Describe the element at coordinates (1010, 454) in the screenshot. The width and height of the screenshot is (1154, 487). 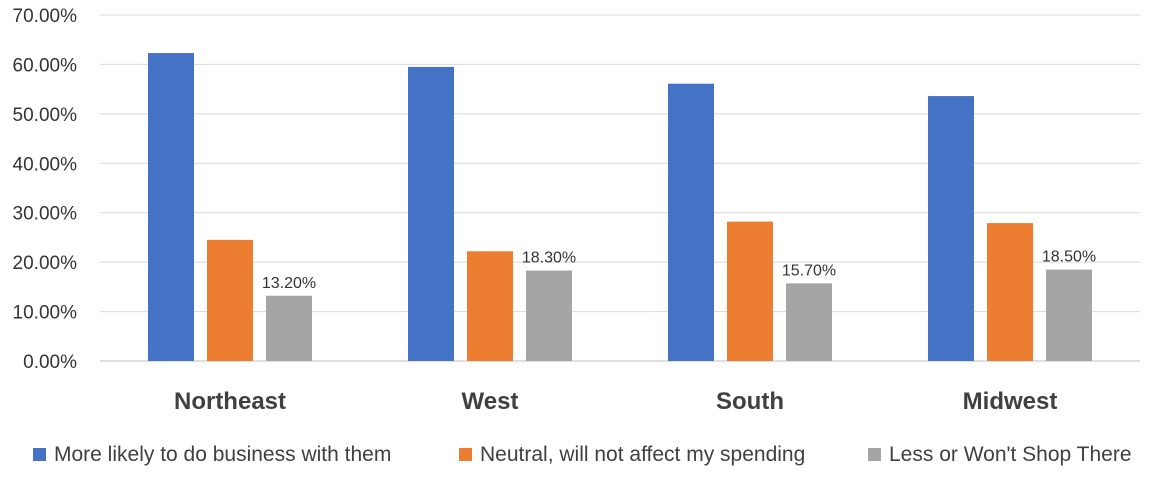
I see `legend-label: Less or Won't Shop There` at that location.